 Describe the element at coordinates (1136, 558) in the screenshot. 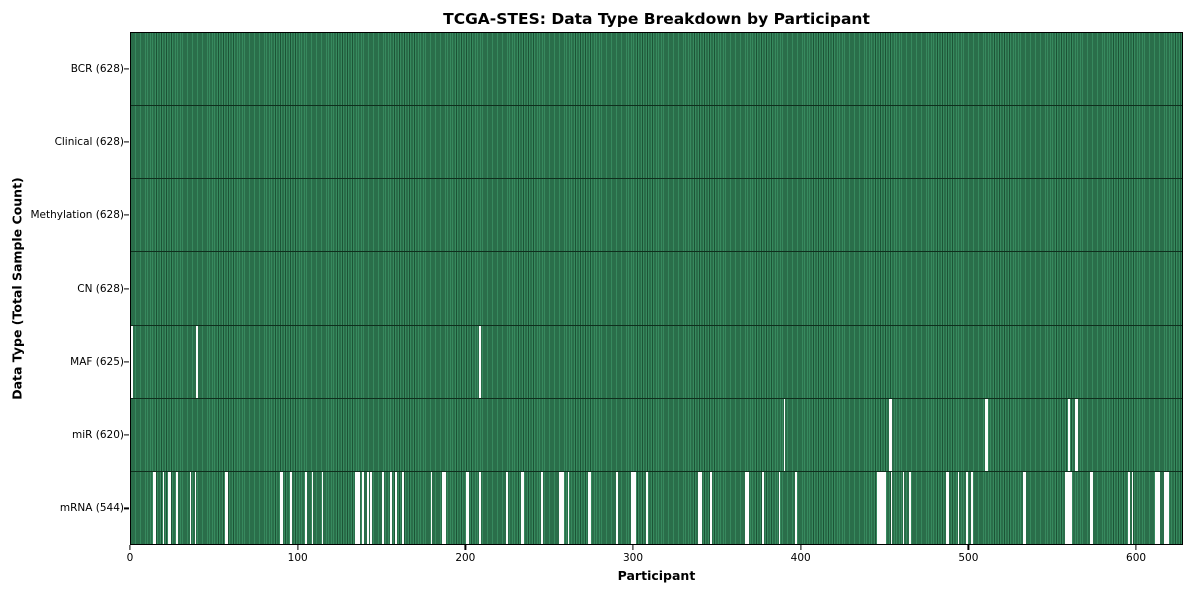

I see `xtick-label-600: 600` at that location.